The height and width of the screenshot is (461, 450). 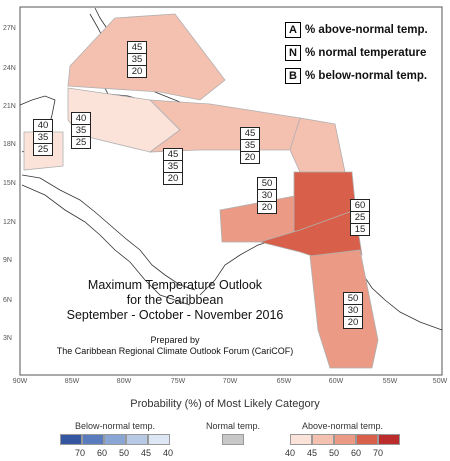 What do you see at coordinates (175, 340) in the screenshot?
I see `prepared-by-label: Prepared by` at bounding box center [175, 340].